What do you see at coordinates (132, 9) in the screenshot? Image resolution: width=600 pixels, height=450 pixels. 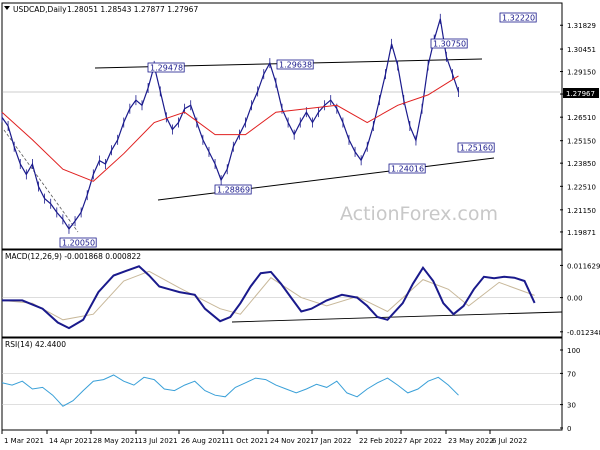 I see `ohlc-readout: 1.28051 1.28543 1.27877 1.27967` at bounding box center [132, 9].